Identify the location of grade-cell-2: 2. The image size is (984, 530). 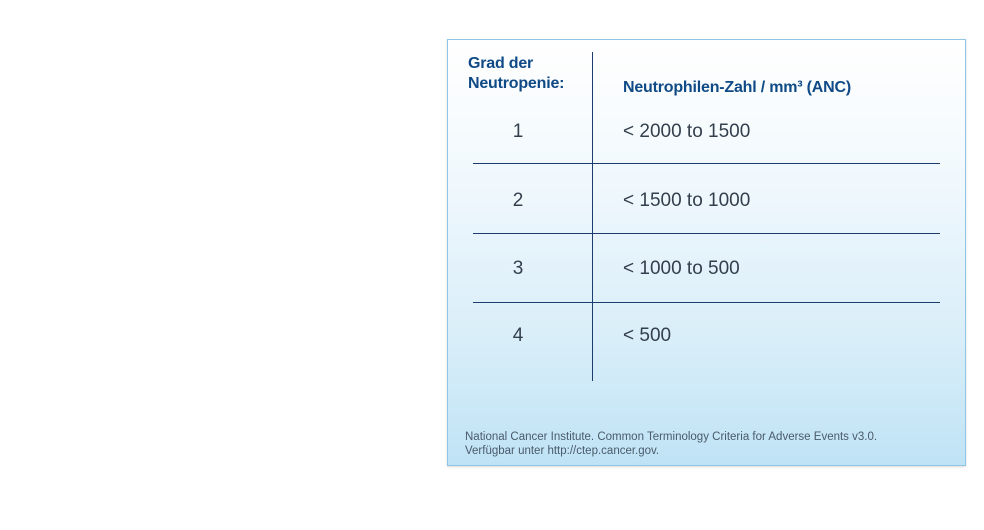
(518, 200).